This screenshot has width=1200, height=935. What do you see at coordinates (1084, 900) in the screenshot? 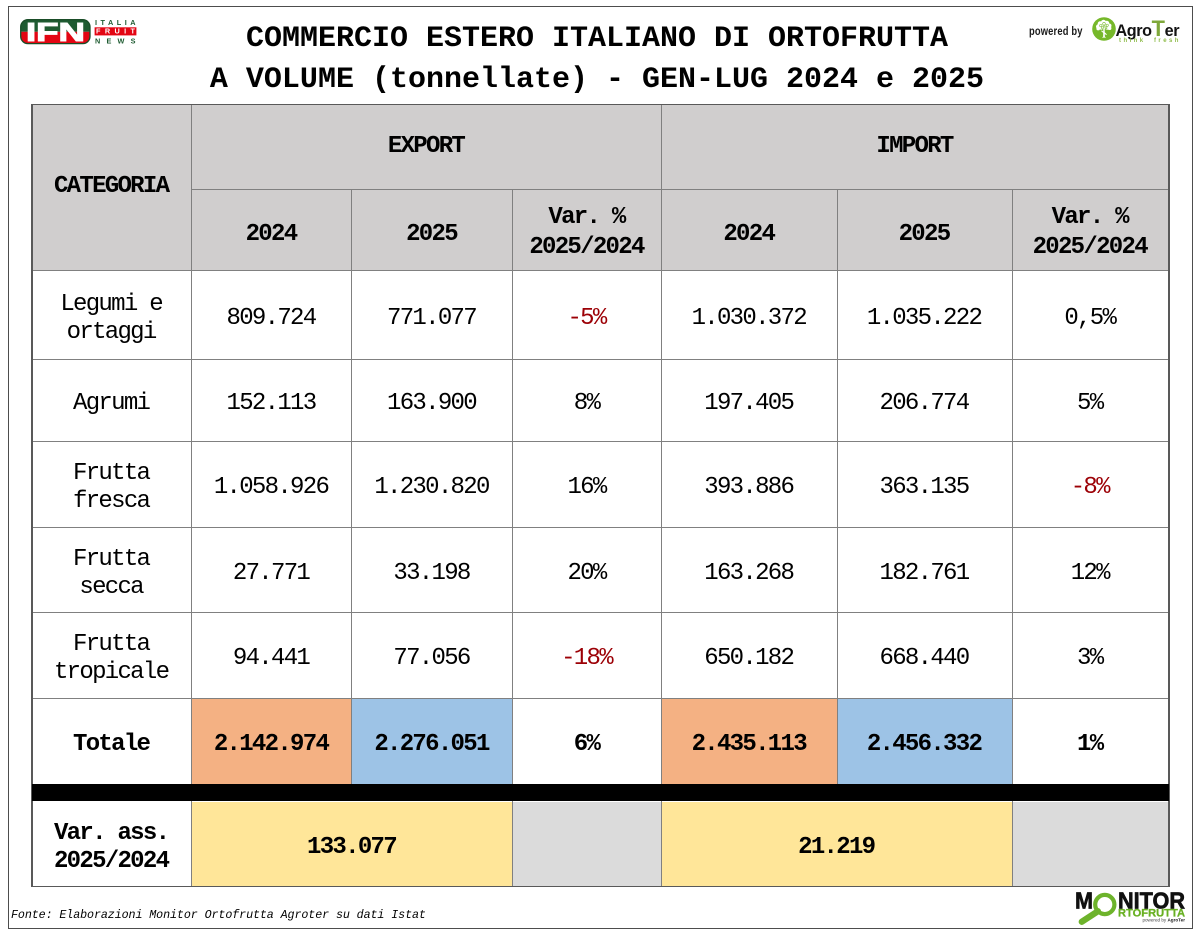
I see `svg-text: M` at bounding box center [1084, 900].